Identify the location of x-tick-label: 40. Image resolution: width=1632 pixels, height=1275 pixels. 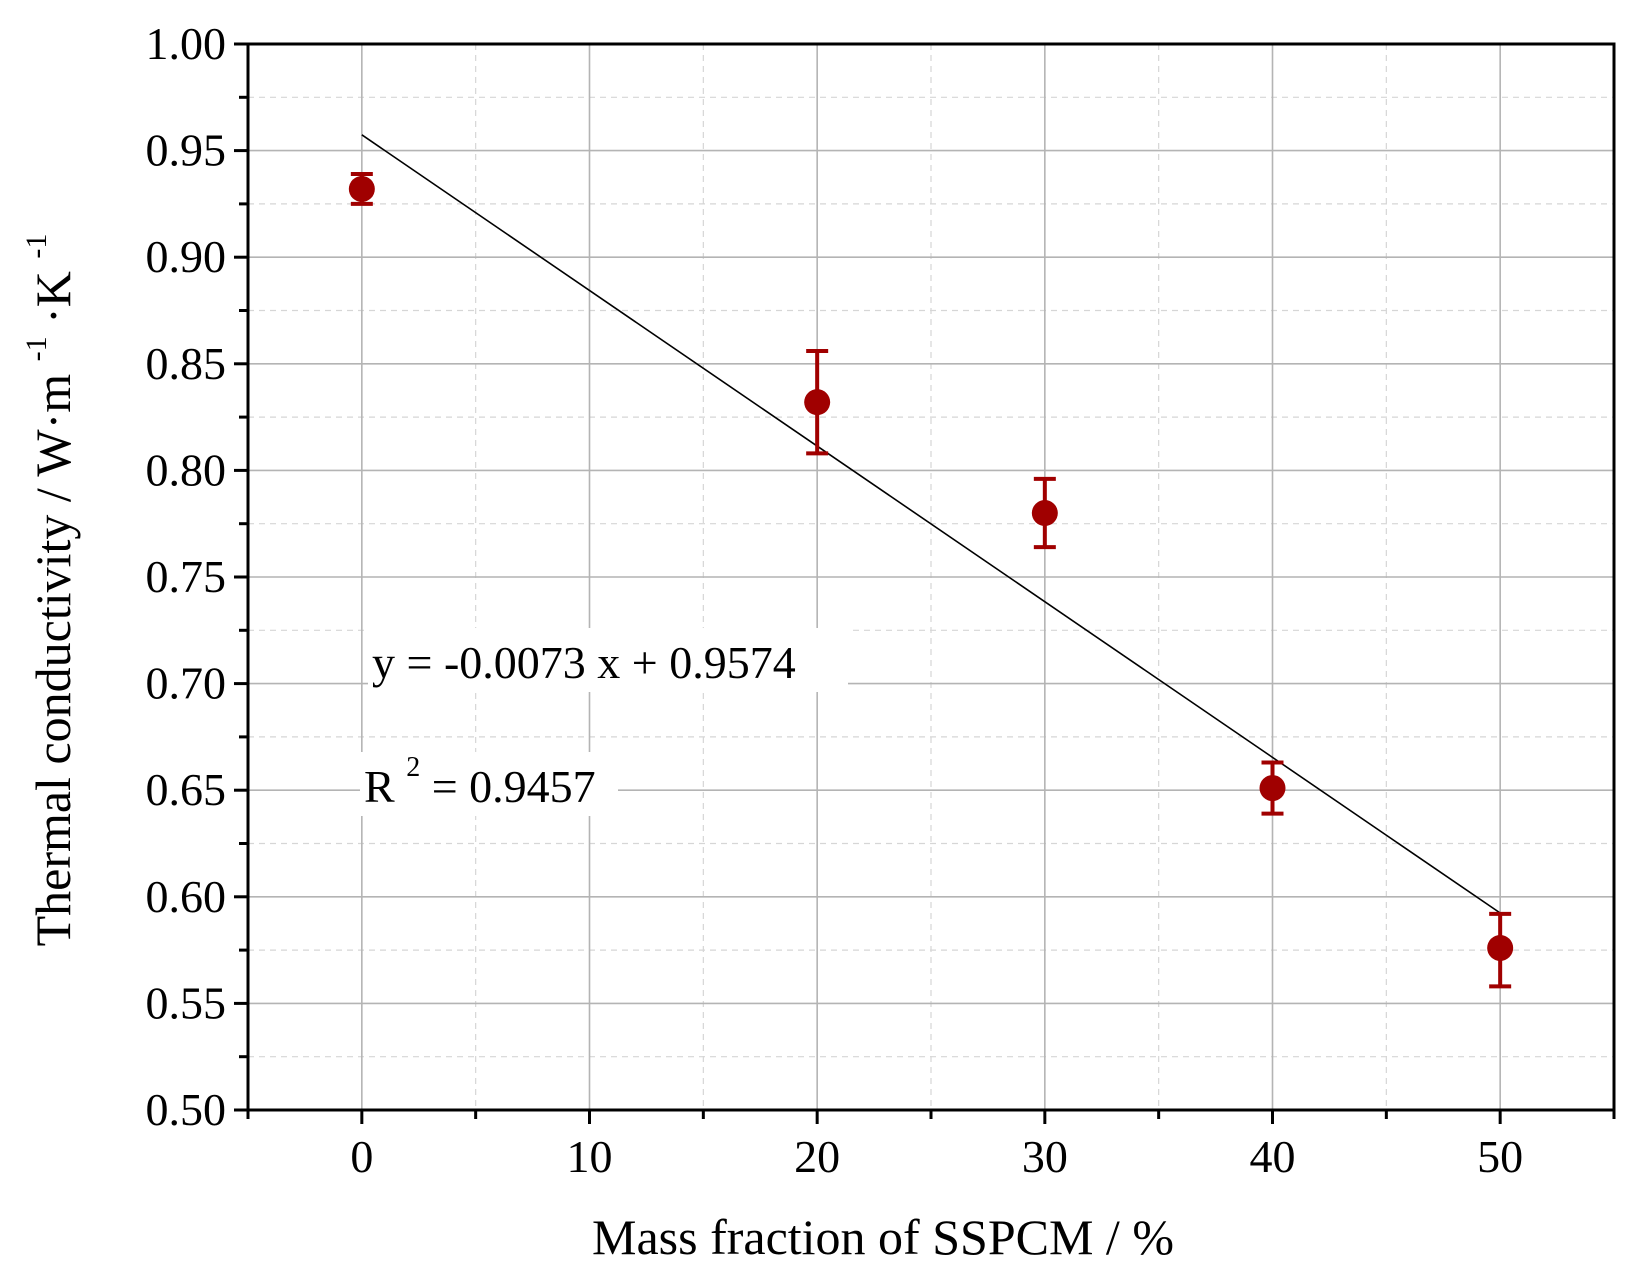
(1273, 1156).